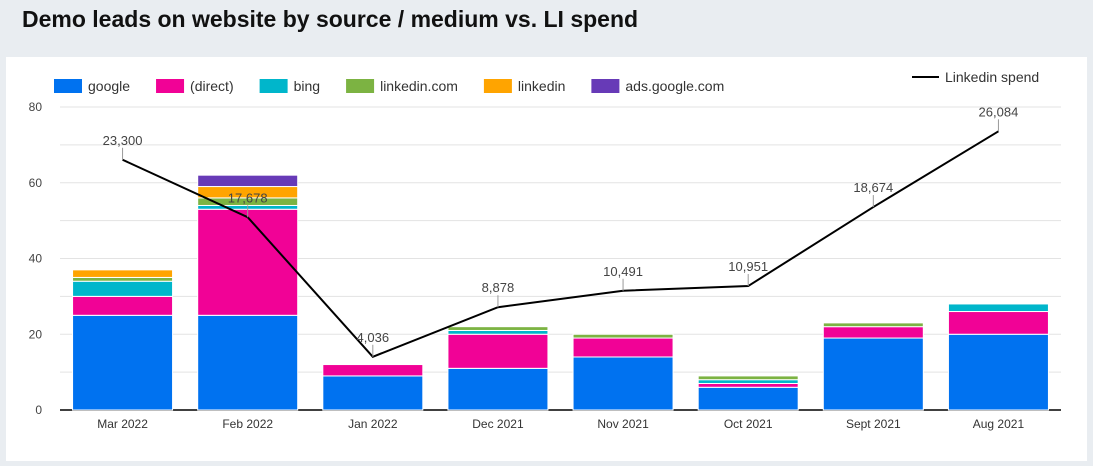 The width and height of the screenshot is (1093, 466). I want to click on y-tick-label: 60, so click(36, 183).